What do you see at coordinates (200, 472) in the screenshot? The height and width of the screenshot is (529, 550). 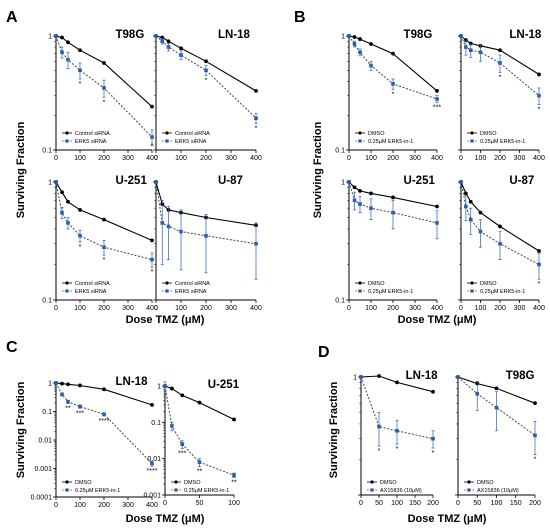 I see `significance-label: **` at bounding box center [200, 472].